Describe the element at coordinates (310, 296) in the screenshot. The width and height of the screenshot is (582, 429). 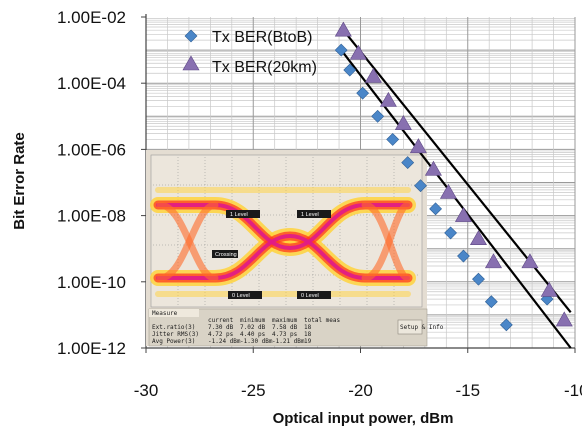
I see `tag-zero-level-right: 0 Level` at that location.